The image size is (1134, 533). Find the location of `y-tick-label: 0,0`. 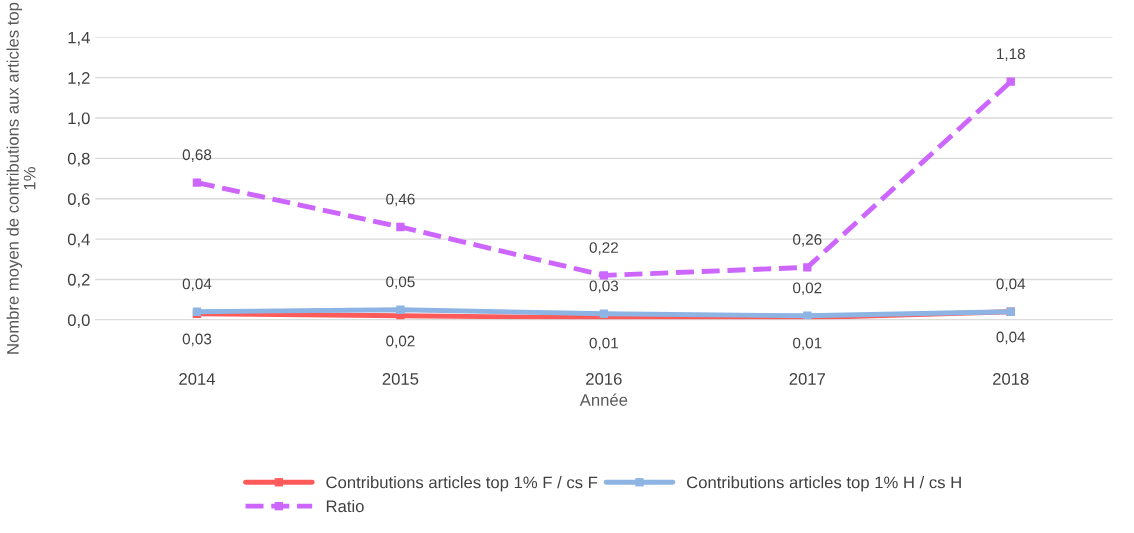

y-tick-label: 0,0 is located at coordinates (78, 321).